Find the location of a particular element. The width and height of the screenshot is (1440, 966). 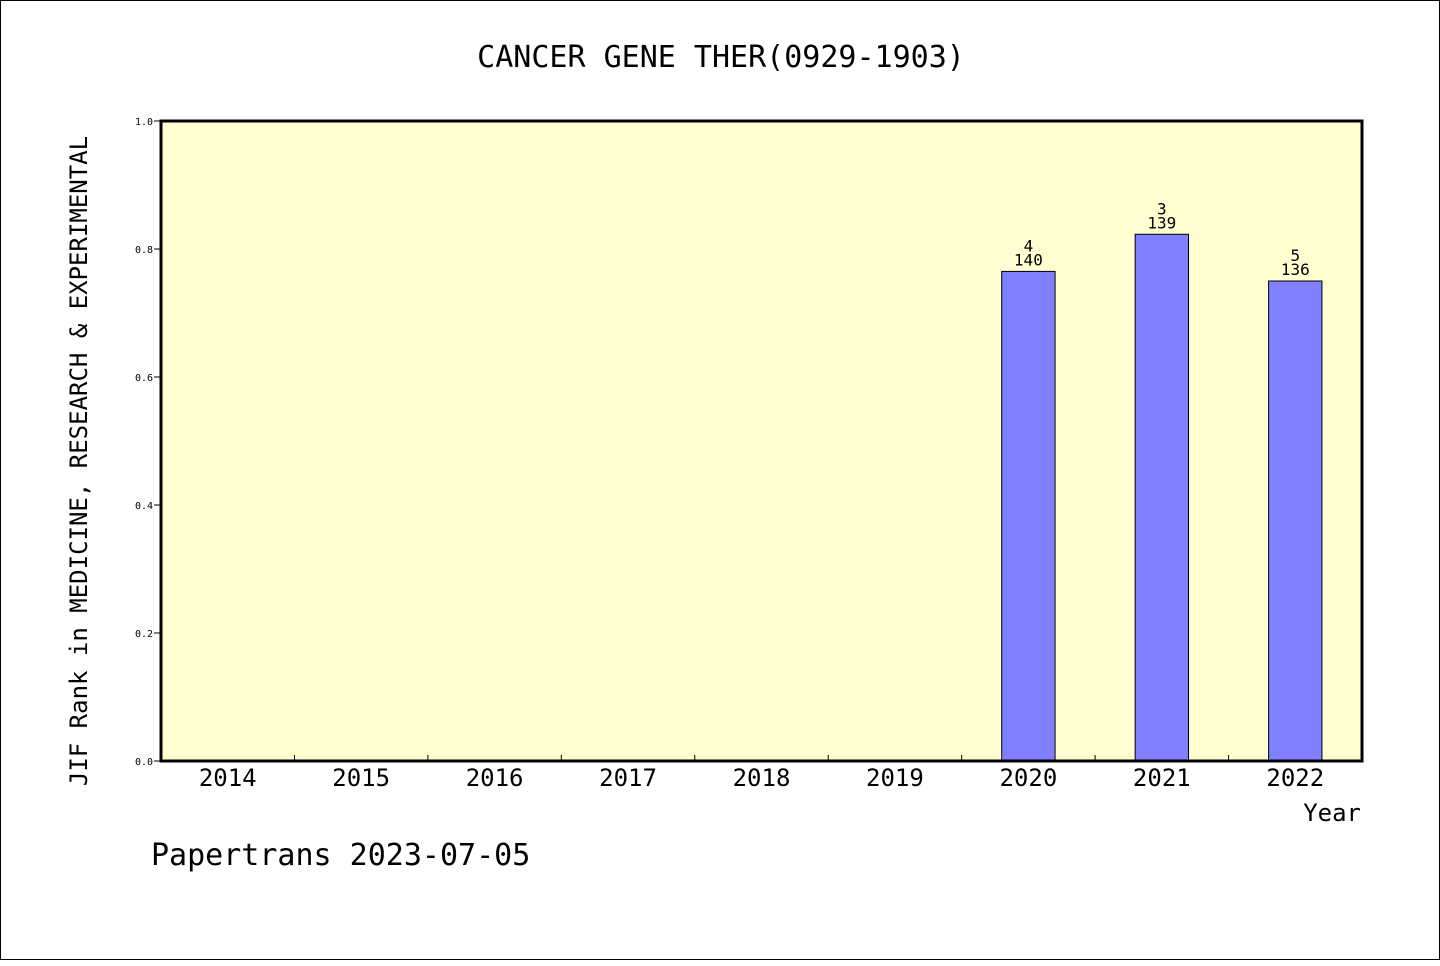

x-tick-label: 2016 is located at coordinates (495, 778).